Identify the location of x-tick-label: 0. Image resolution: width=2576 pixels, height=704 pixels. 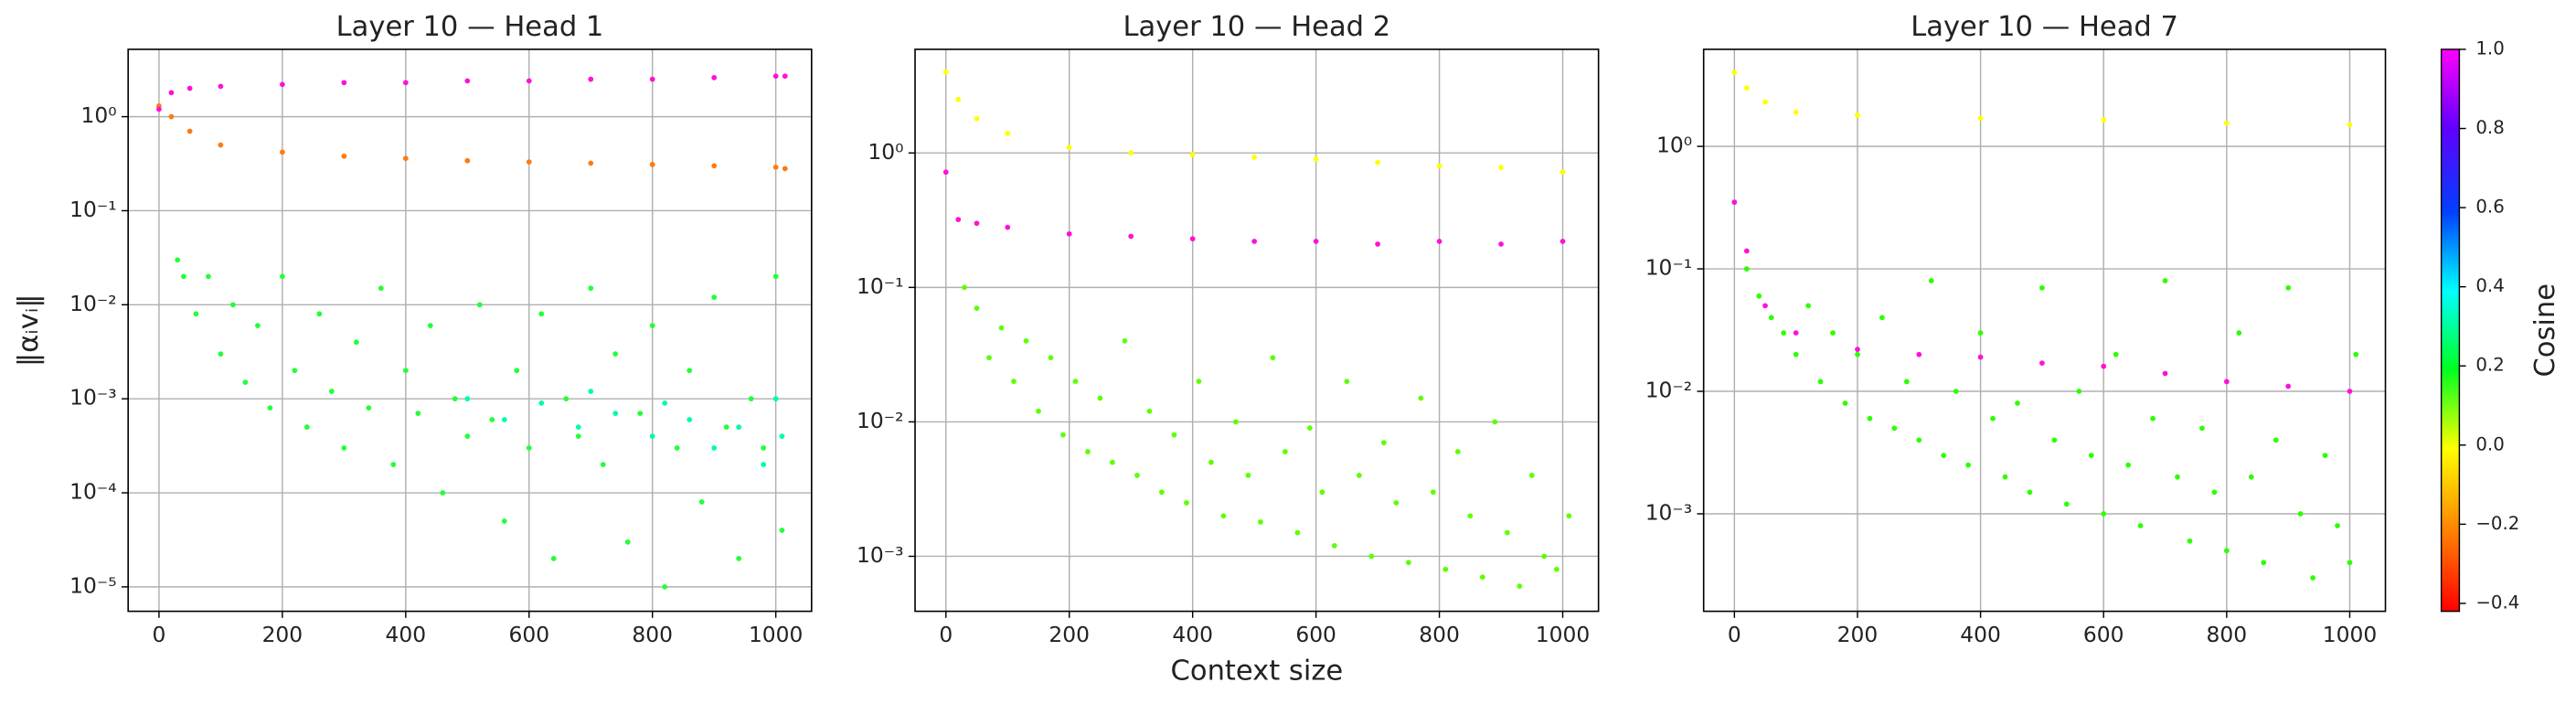
(946, 634).